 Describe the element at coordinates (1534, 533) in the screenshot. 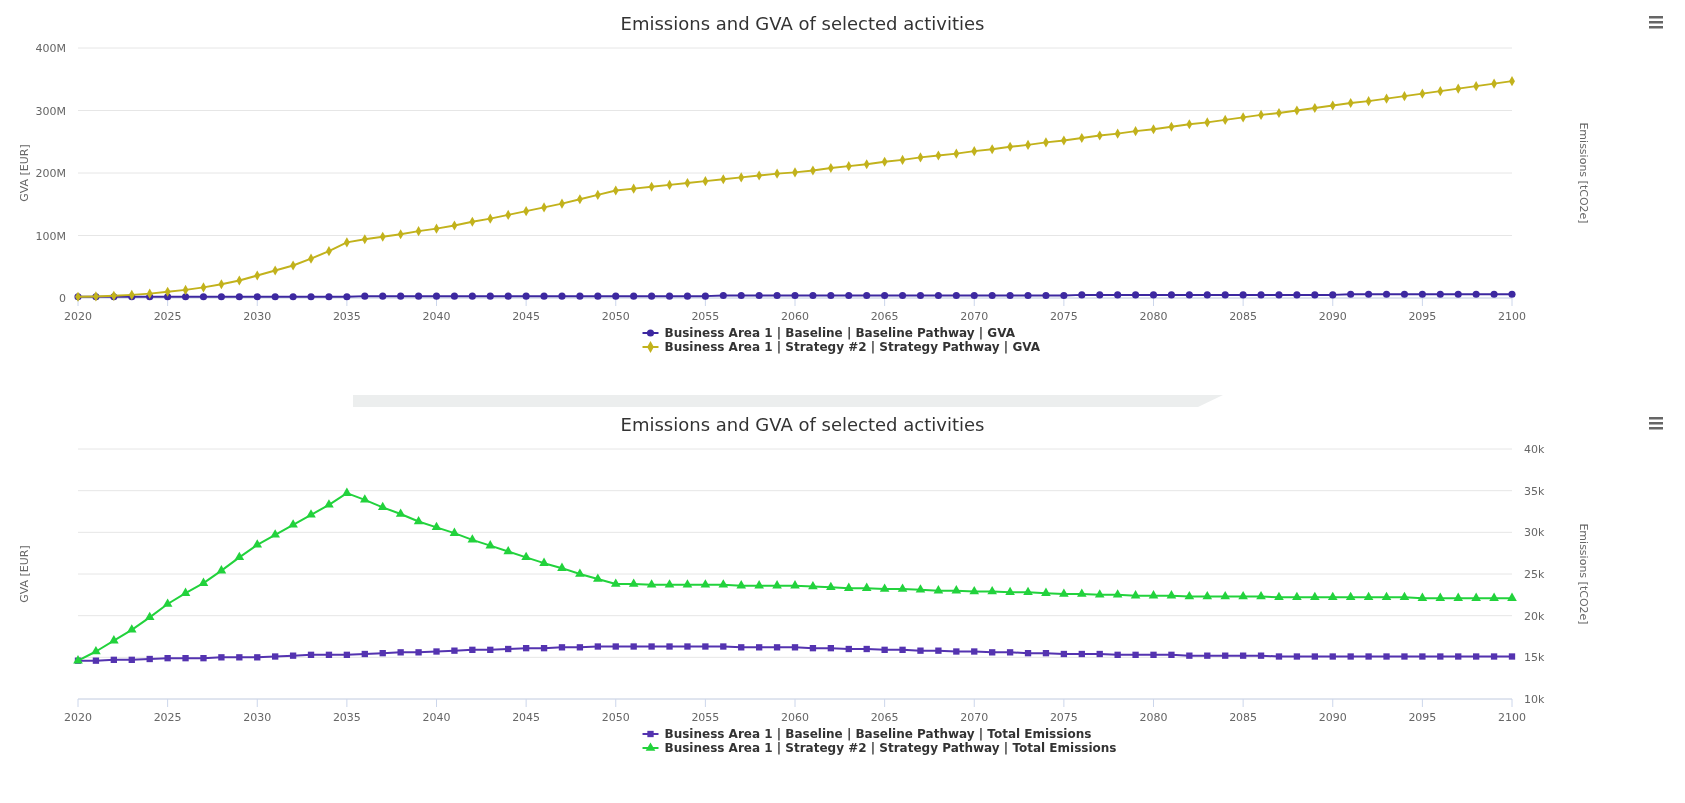

I see `y2-tick-label: 30k` at that location.